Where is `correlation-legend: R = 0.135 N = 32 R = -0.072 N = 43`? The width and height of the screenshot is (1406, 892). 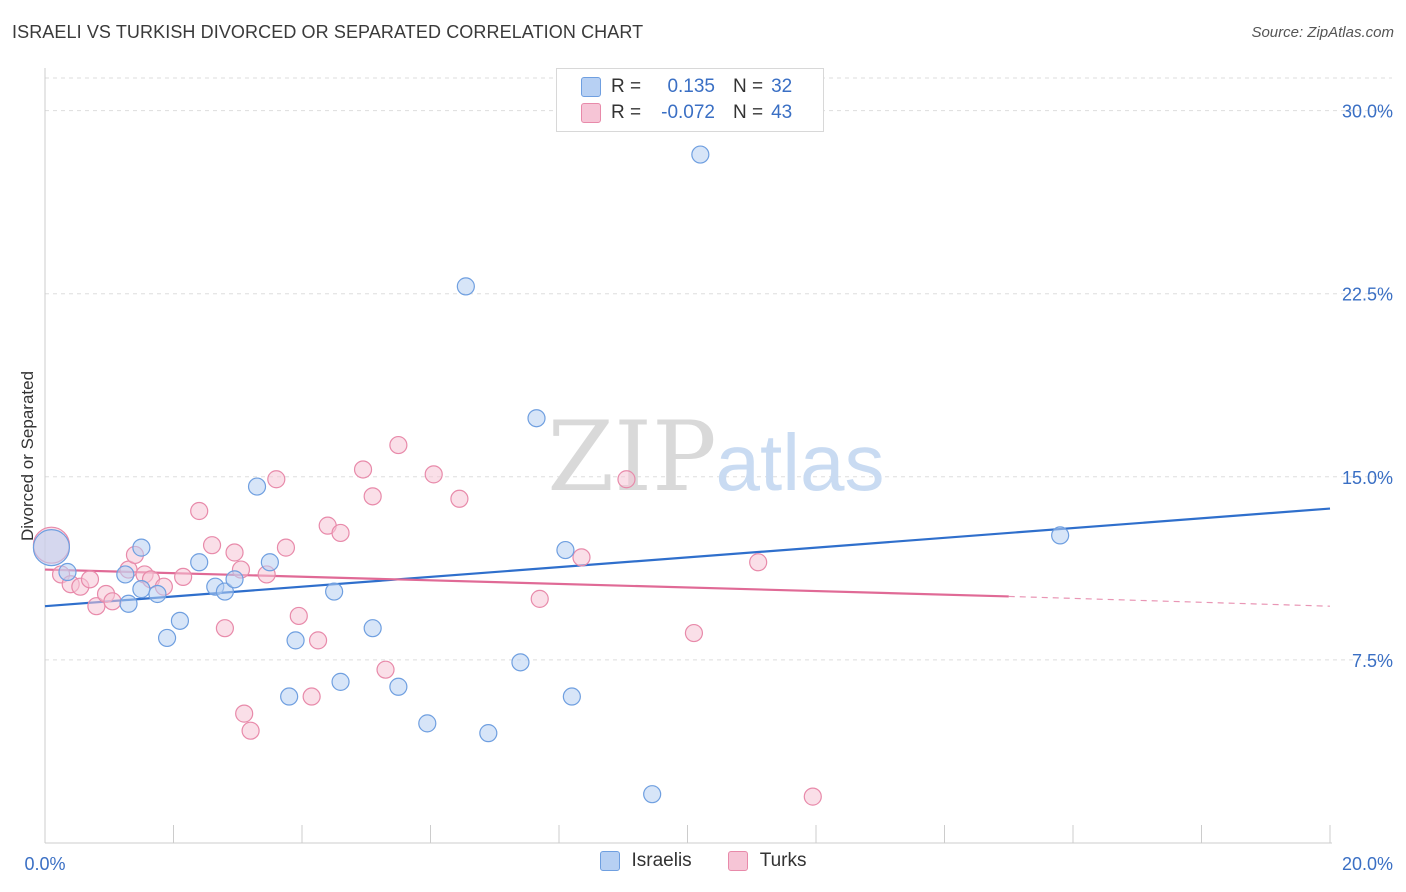
correlation-legend: R = 0.135 N = 32 R = -0.072 N = 43 is located at coordinates (690, 100).